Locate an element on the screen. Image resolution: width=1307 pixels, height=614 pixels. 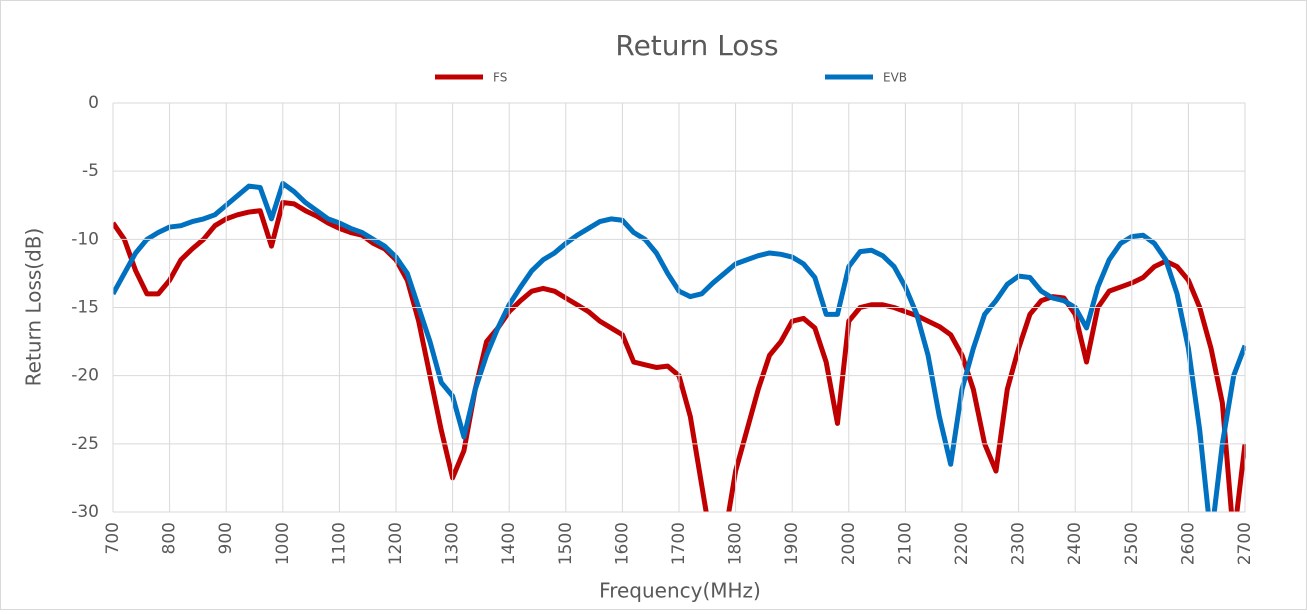
x-tick-label: 1600 is located at coordinates (622, 543).